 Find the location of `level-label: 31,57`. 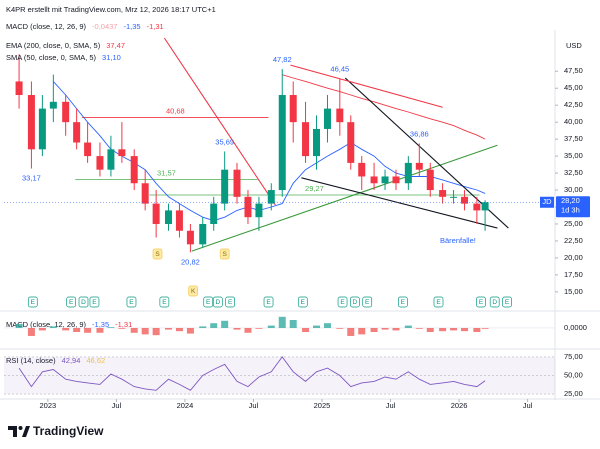

level-label: 31,57 is located at coordinates (166, 172).